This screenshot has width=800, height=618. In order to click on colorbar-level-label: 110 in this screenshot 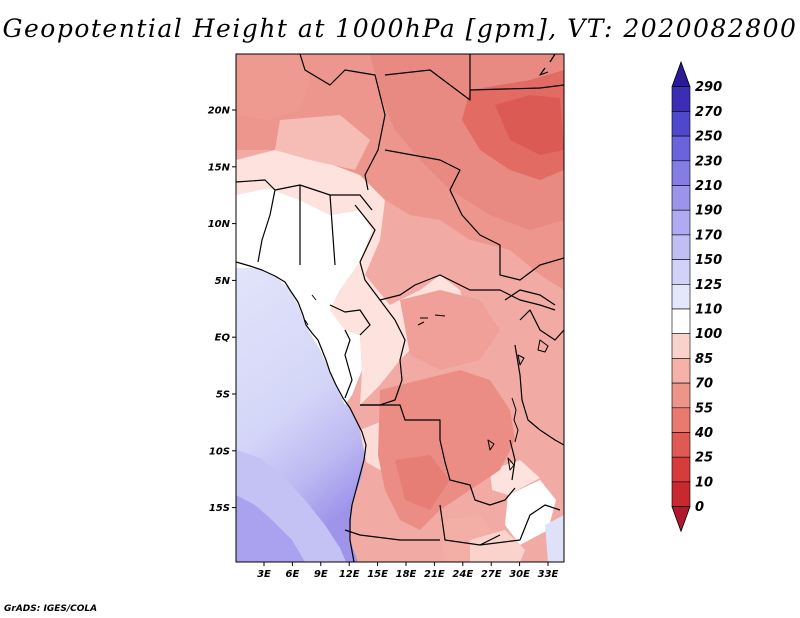, I will do `click(708, 310)`.